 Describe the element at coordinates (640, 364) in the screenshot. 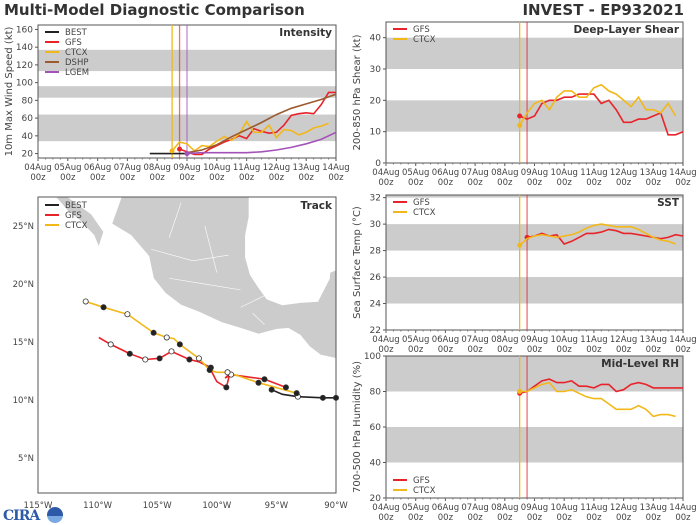

I see `mid-level-rh-title: Mid-Level RH` at that location.